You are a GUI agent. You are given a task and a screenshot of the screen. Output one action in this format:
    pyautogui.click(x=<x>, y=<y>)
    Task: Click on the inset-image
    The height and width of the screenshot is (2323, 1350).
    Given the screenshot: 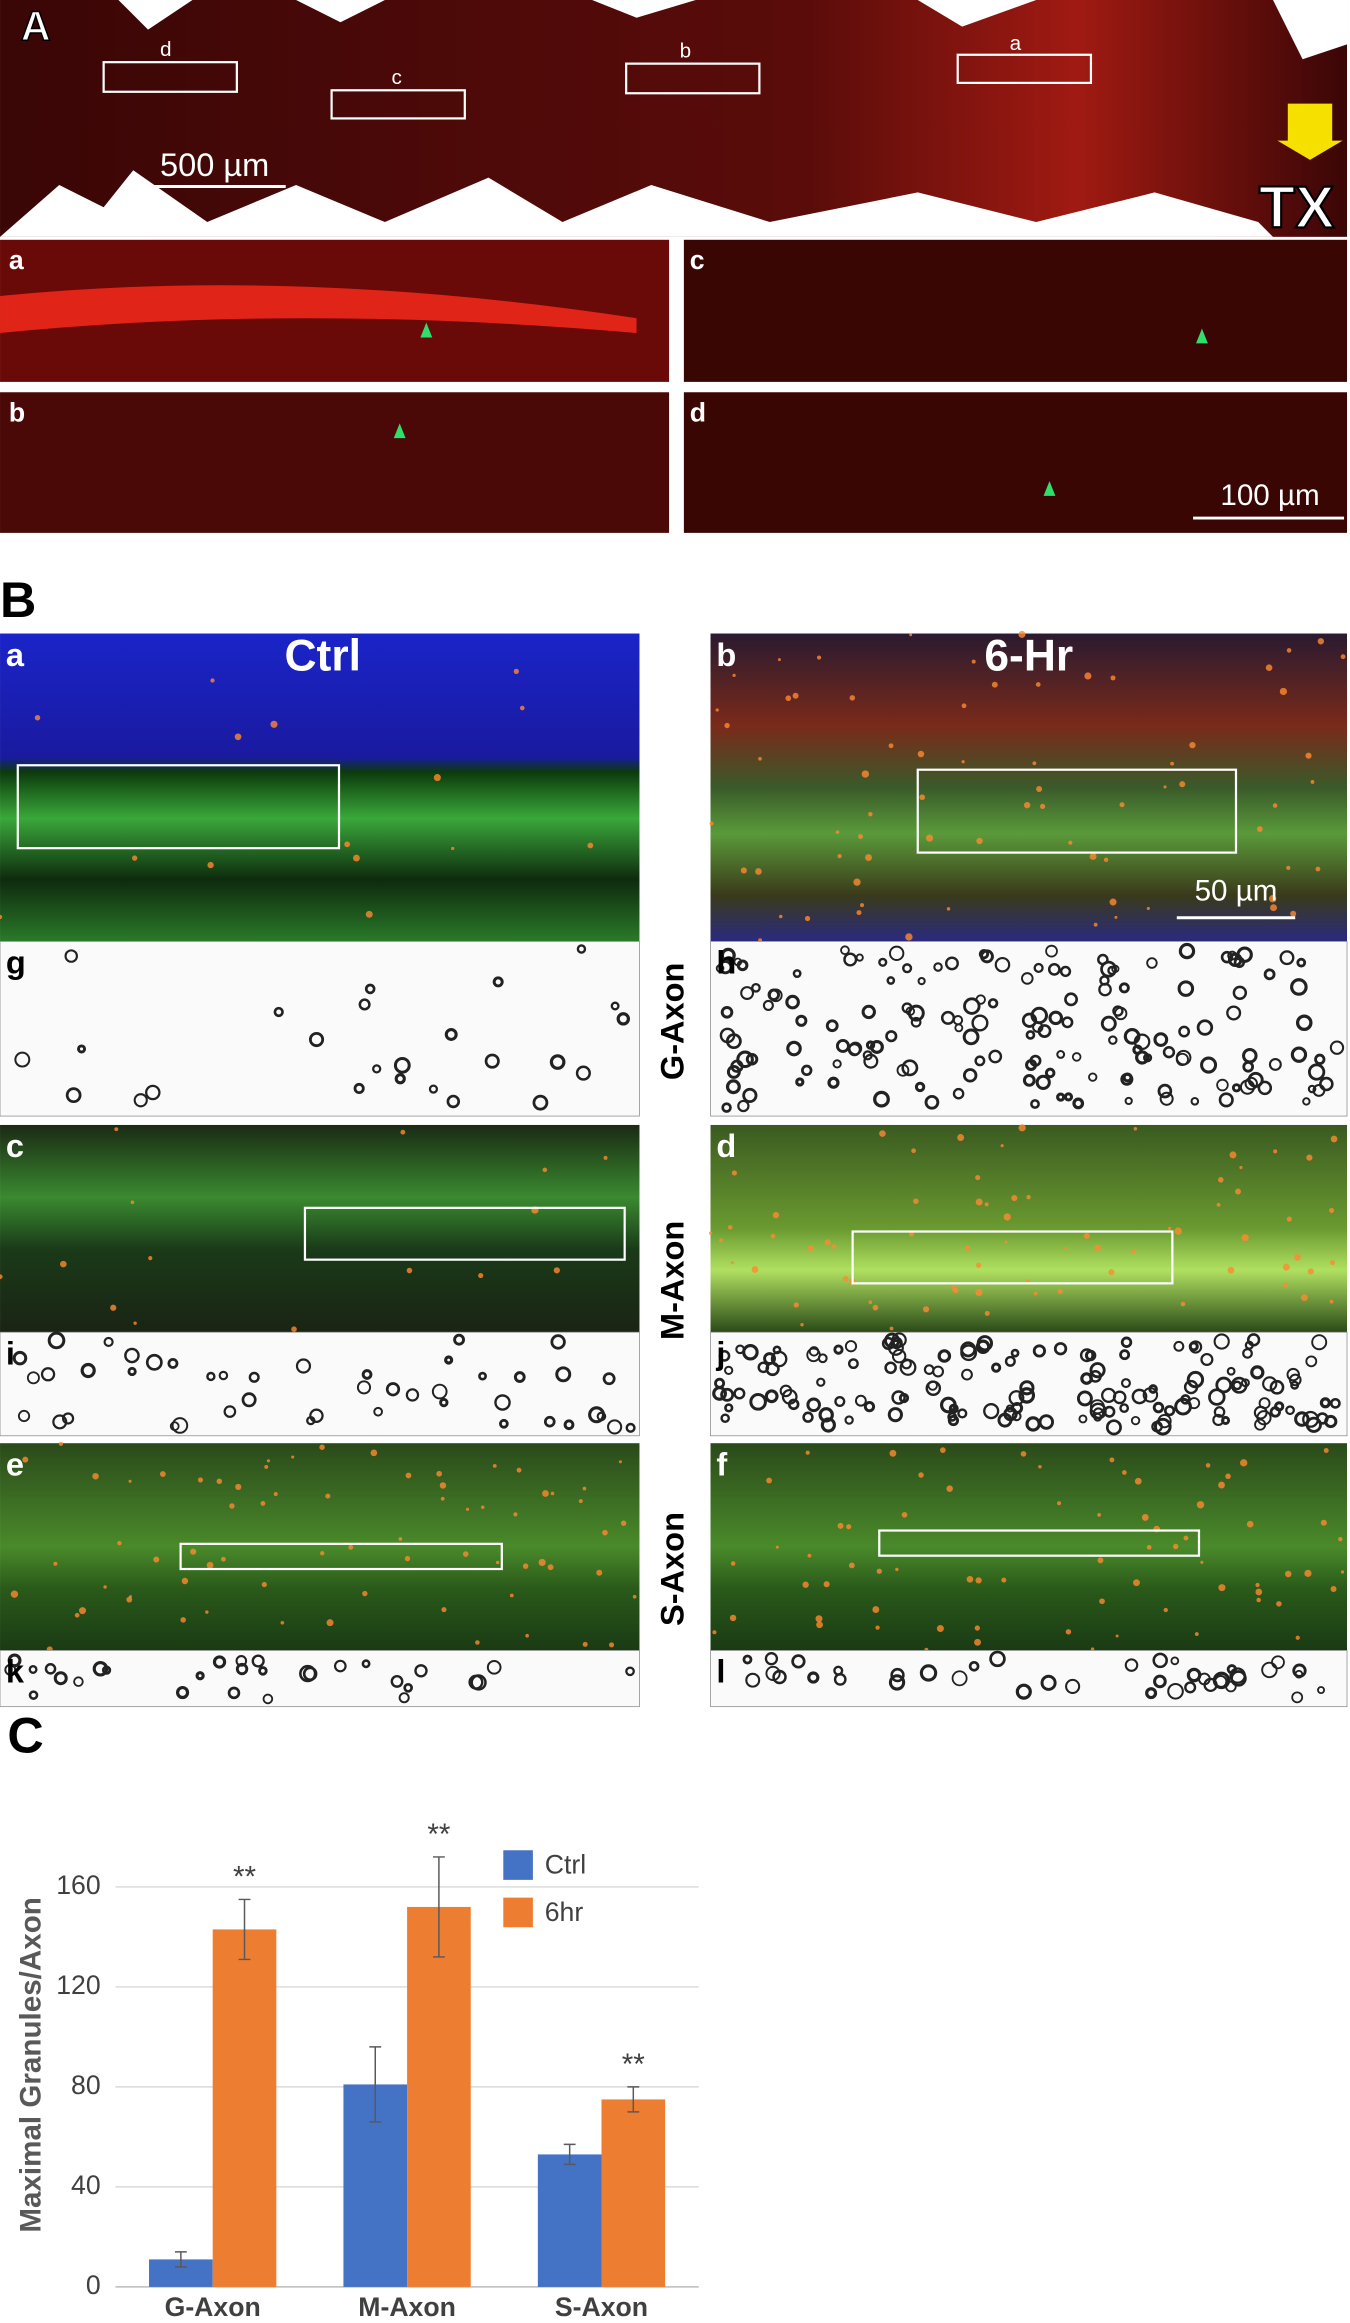 What is the action you would take?
    pyautogui.click(x=335, y=462)
    